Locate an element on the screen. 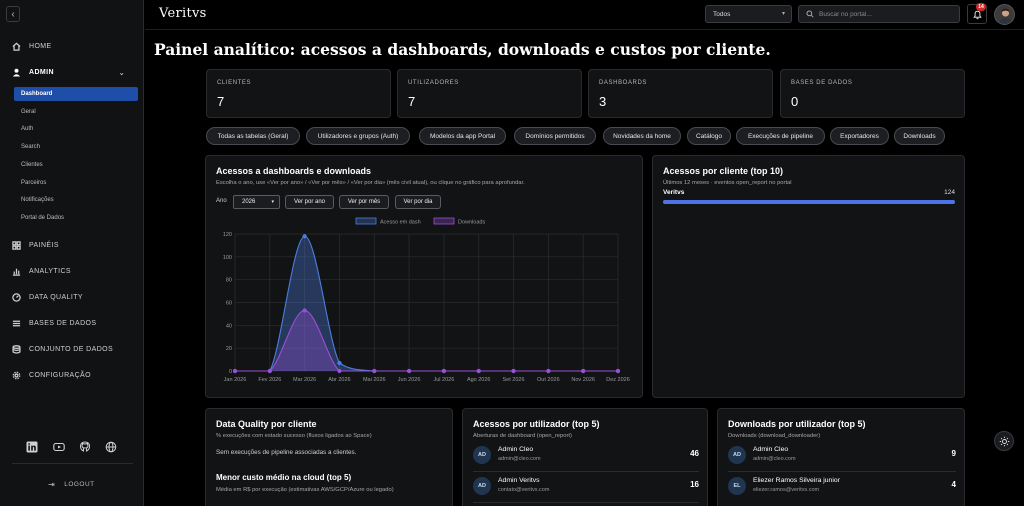 This screenshot has width=1024, height=506. sidebar-divider is located at coordinates (72, 463).